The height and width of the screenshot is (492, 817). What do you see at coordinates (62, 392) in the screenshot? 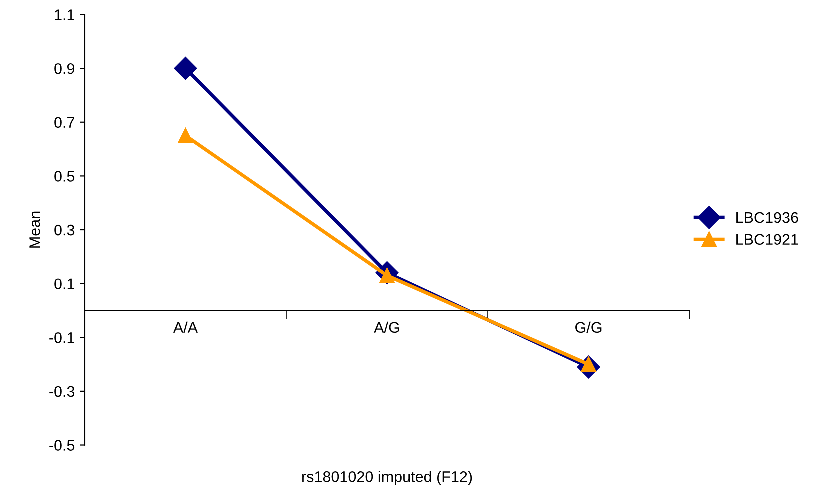
I see `y-tick-label: -0.3` at bounding box center [62, 392].